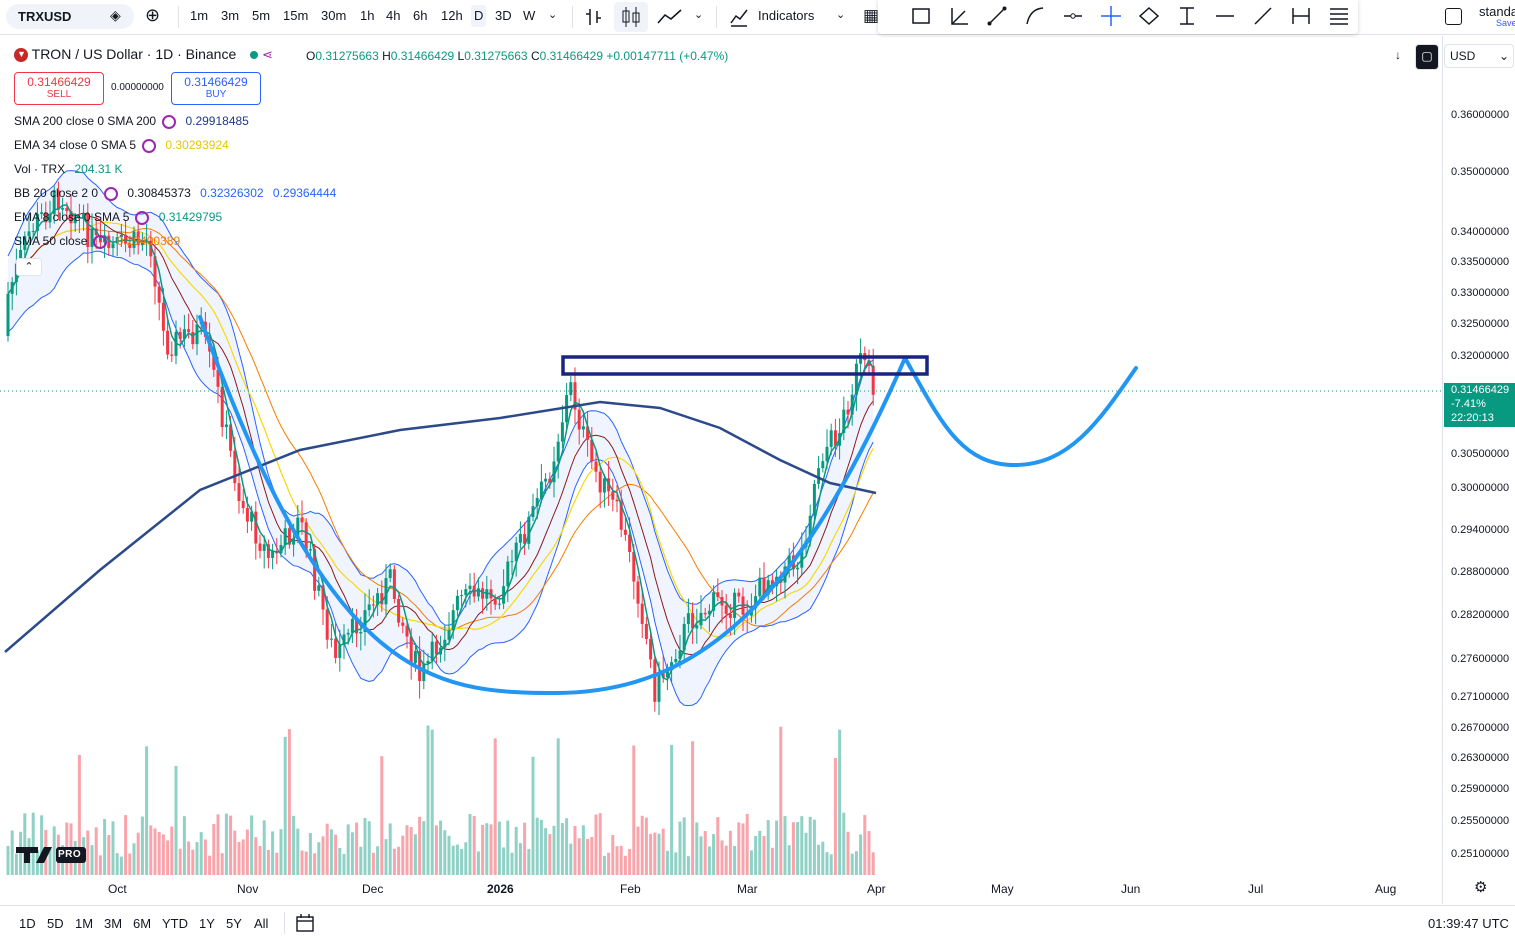  I want to click on date-range-tool-icon, so click(1301, 16).